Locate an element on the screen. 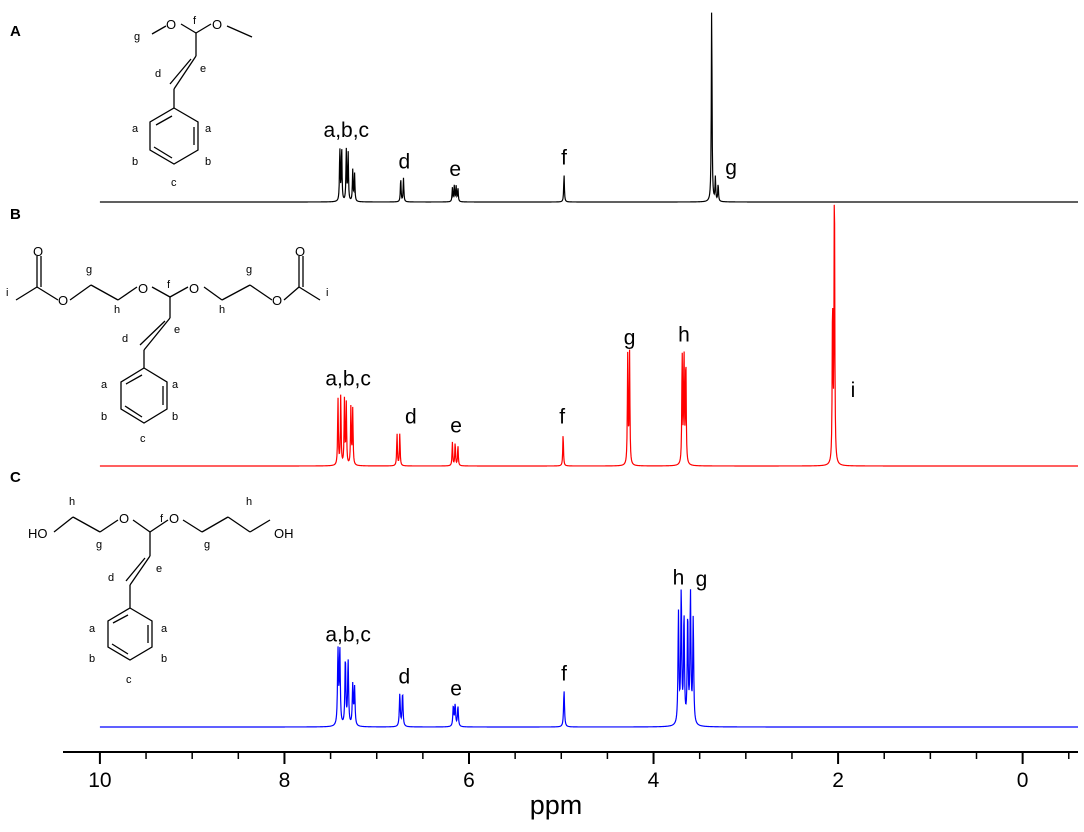 The image size is (1084, 832). x-tick-label: 2 is located at coordinates (838, 780).